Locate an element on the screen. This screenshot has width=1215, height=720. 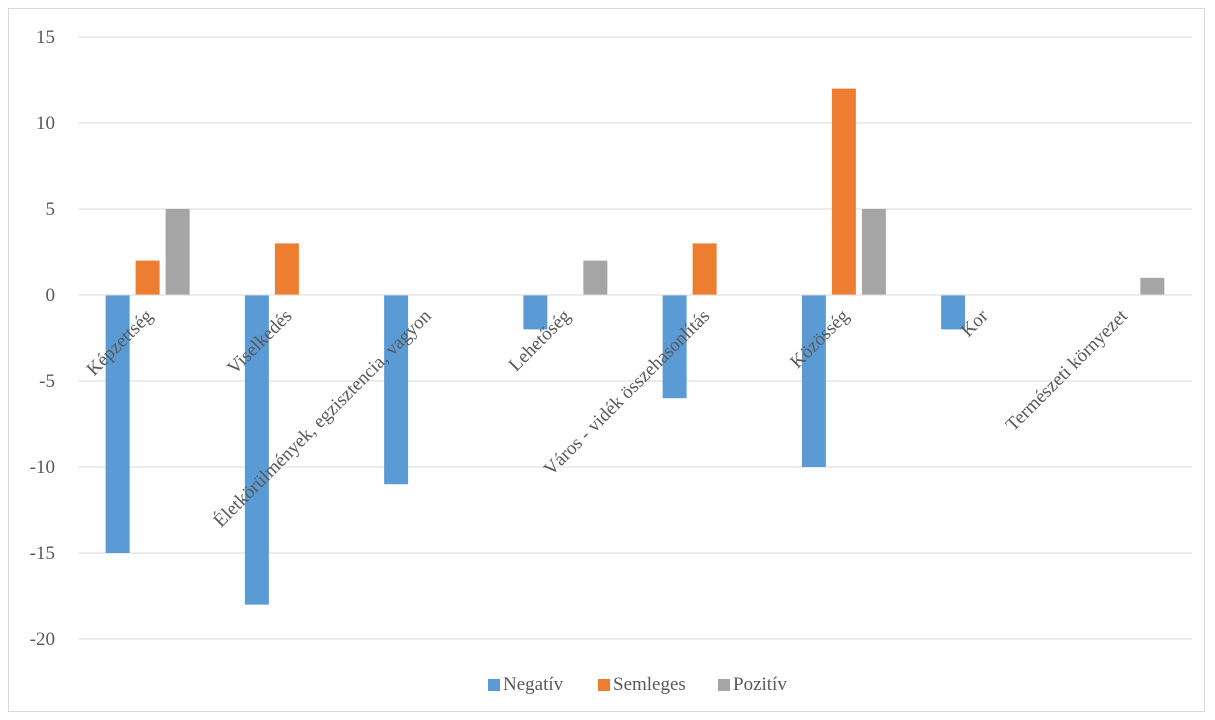
category-label: Természeti környezet is located at coordinates (1067, 370).